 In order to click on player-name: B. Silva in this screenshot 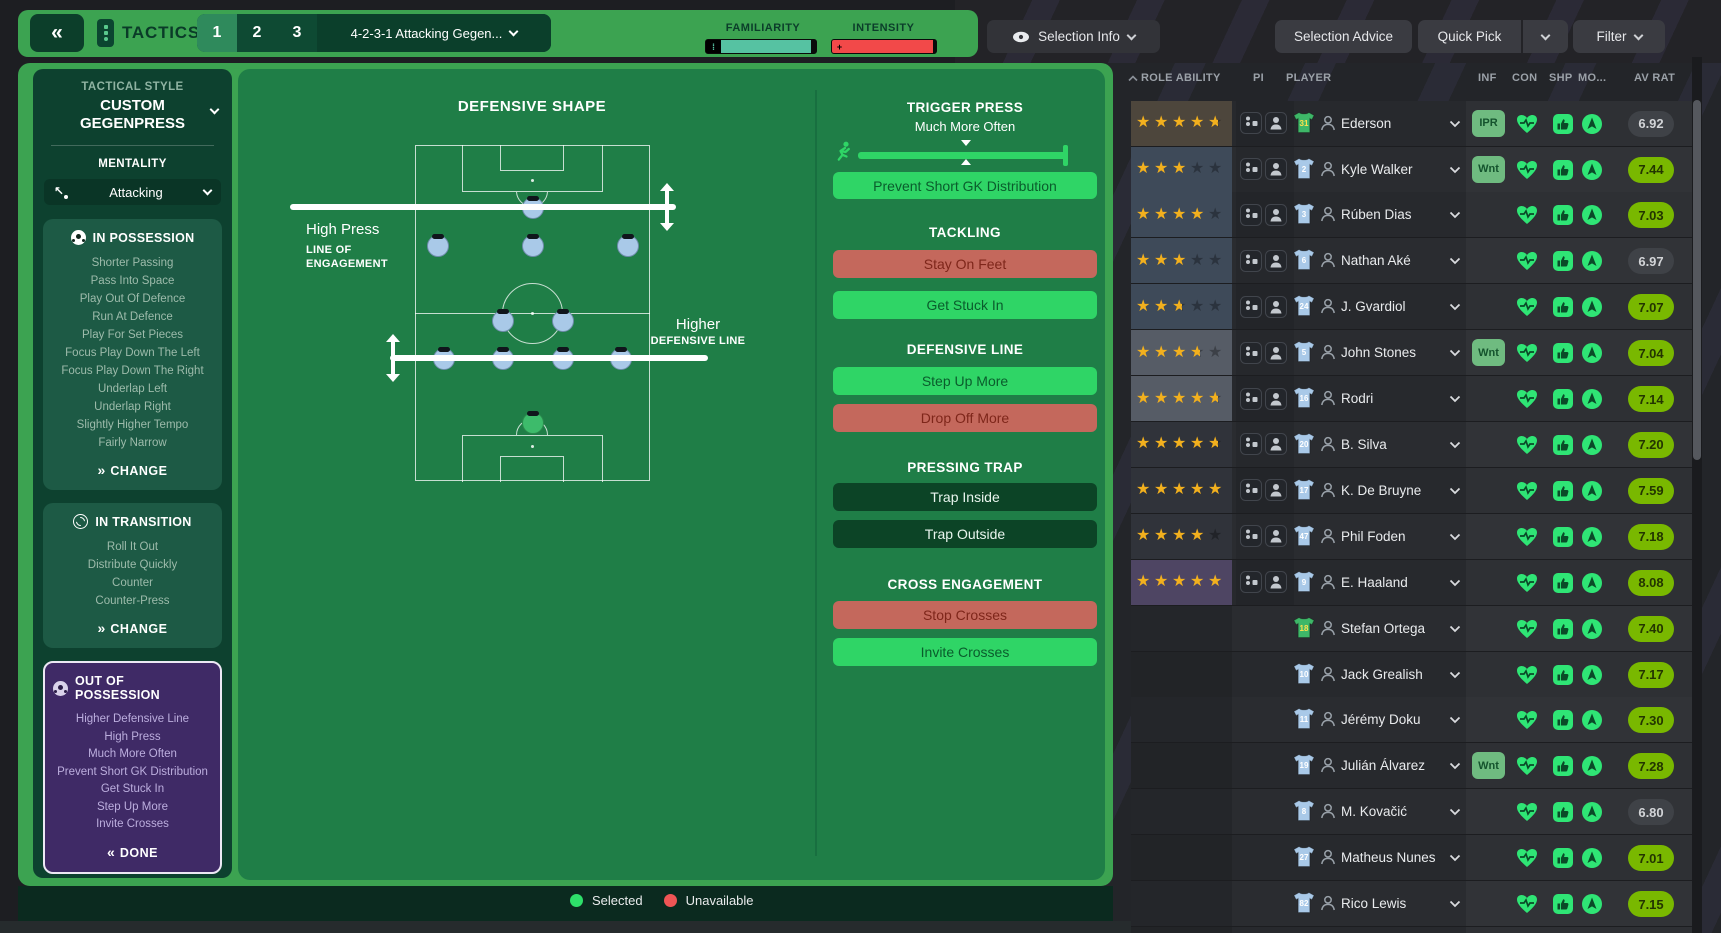, I will do `click(1364, 444)`.